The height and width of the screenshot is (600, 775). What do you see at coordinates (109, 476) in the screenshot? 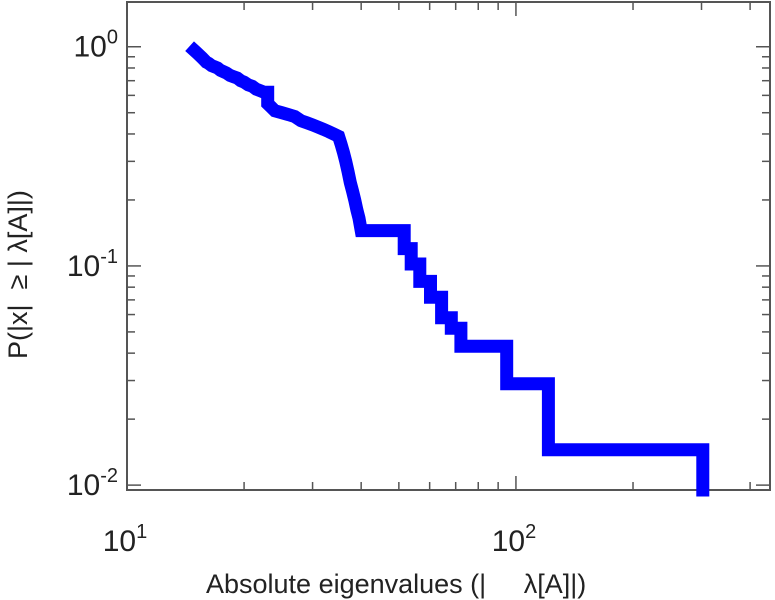
I see `y-tick-exponent: -2` at bounding box center [109, 476].